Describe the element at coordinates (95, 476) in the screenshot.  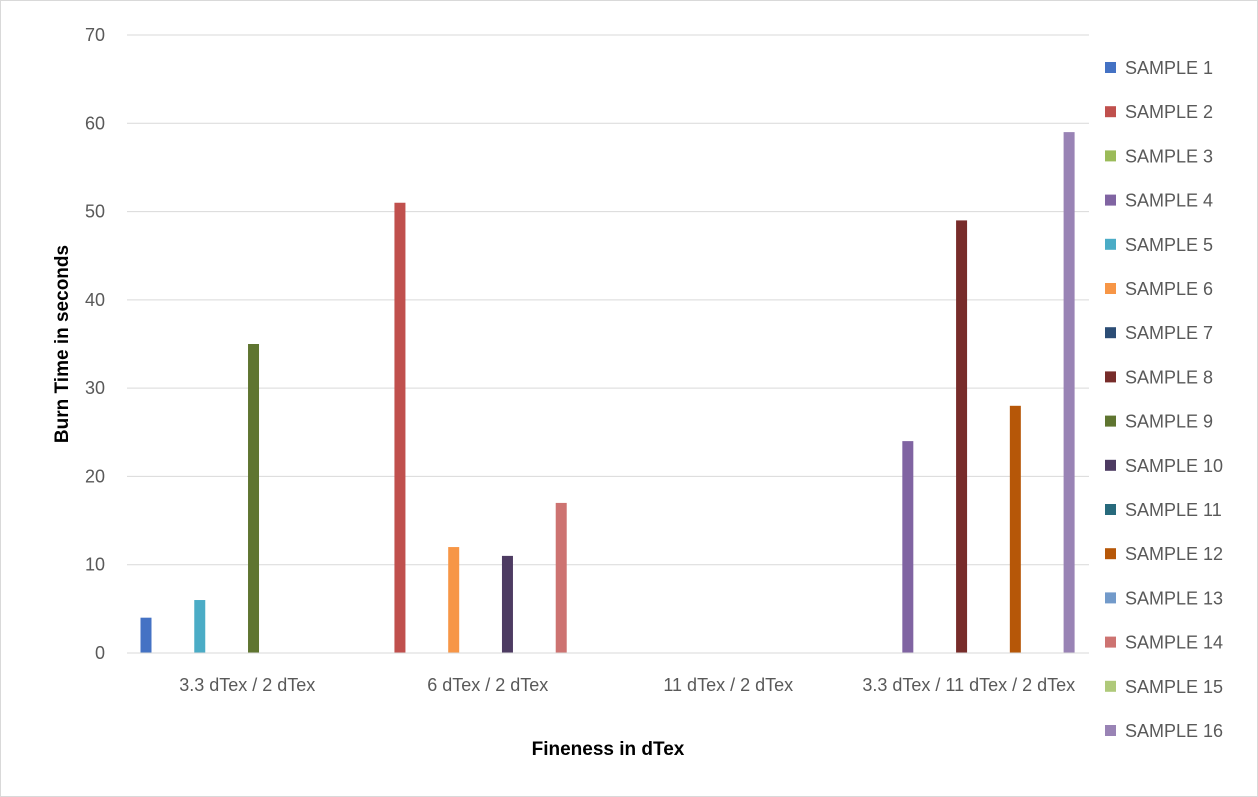
I see `y-tick-label: 20` at that location.